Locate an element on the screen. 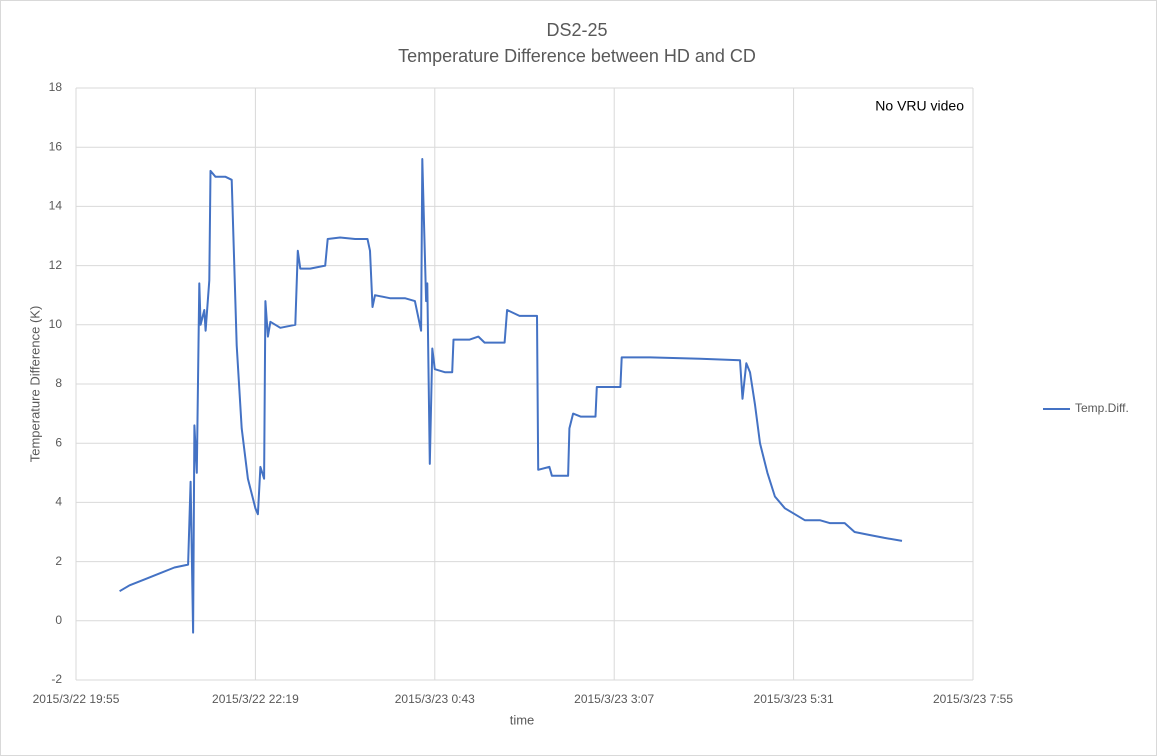 The width and height of the screenshot is (1157, 756). chart-subtitle: Temperature Difference between HD and CD is located at coordinates (577, 56).